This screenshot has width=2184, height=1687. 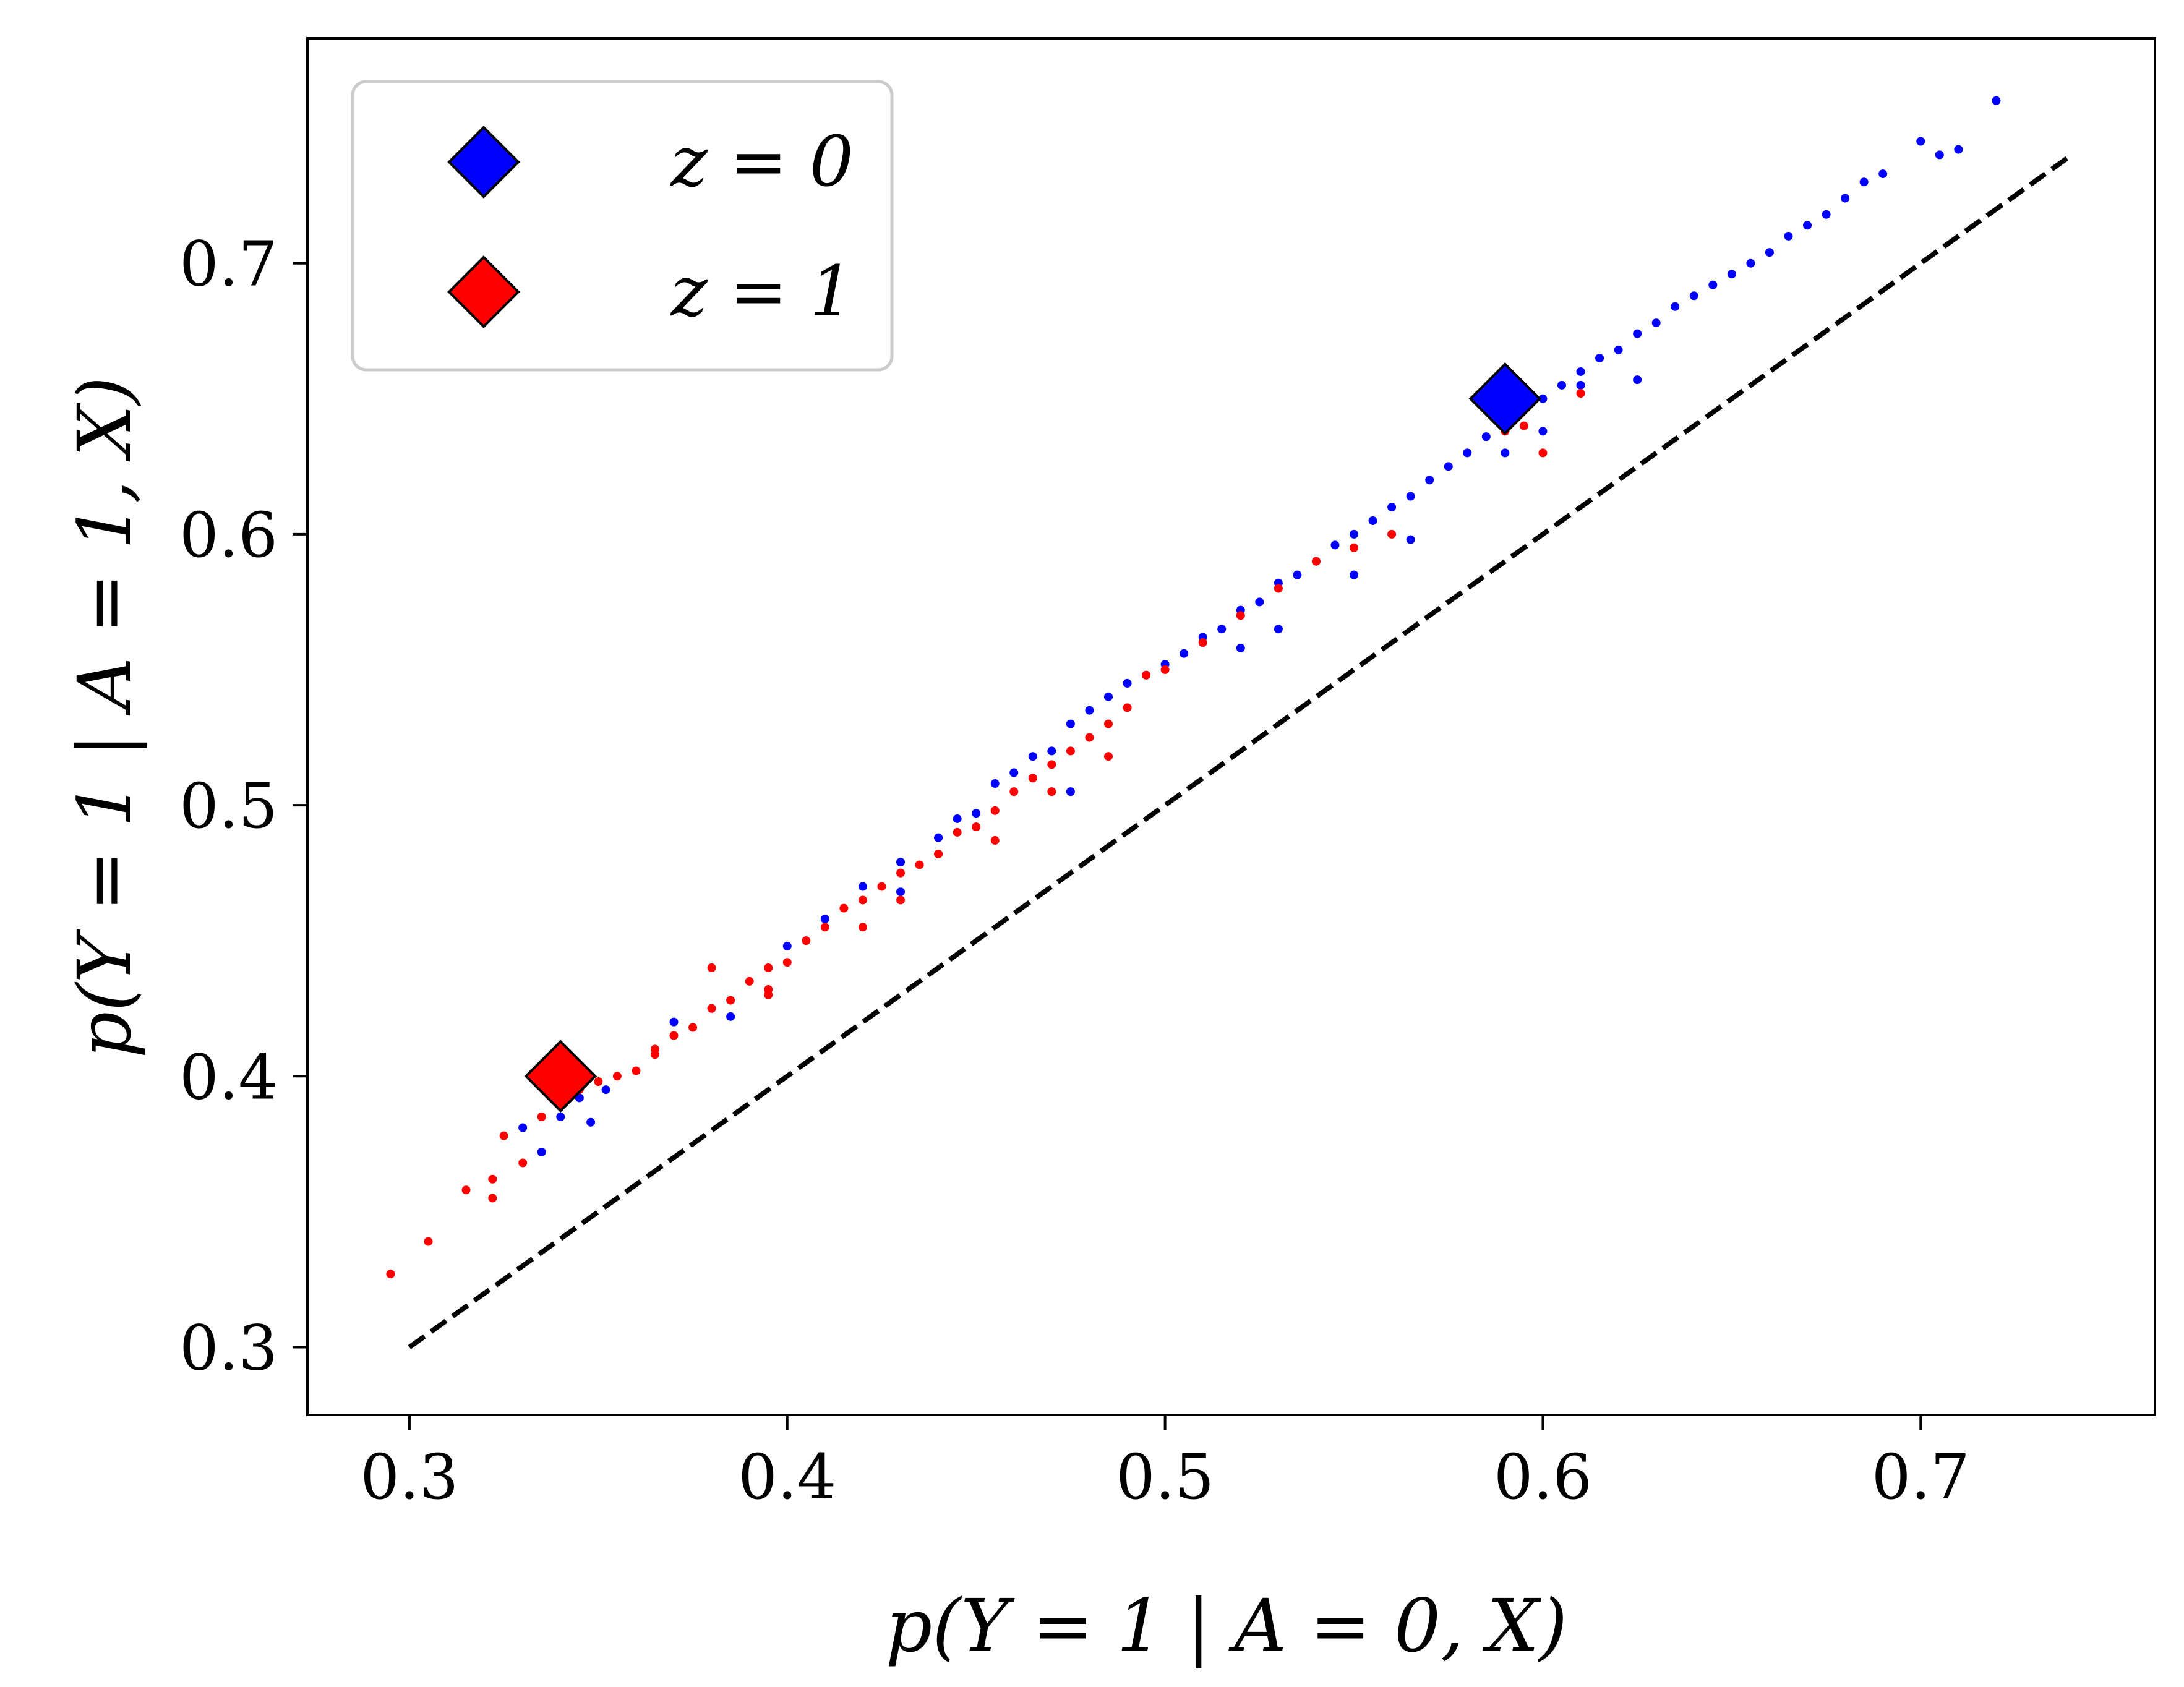 What do you see at coordinates (787, 1477) in the screenshot?
I see `x-tick-label: 0.4` at bounding box center [787, 1477].